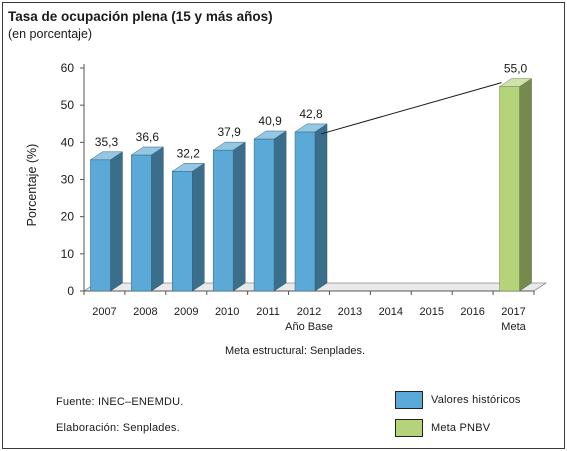  What do you see at coordinates (295, 351) in the screenshot?
I see `chart-annotation: Meta estructural: Senplades.` at bounding box center [295, 351].